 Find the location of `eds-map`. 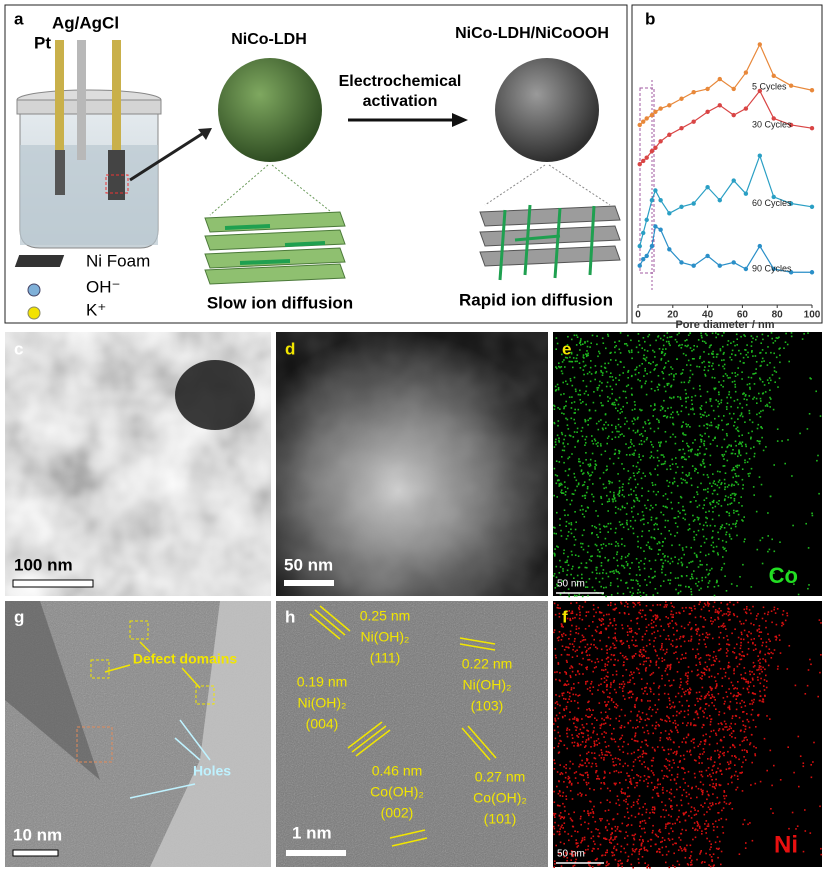

eds-map is located at coordinates (687, 734).